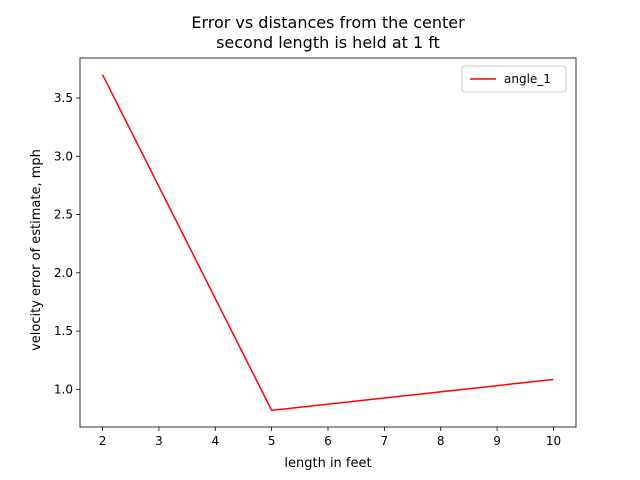  What do you see at coordinates (63, 98) in the screenshot?
I see `y-tick-label: 3.5` at bounding box center [63, 98].